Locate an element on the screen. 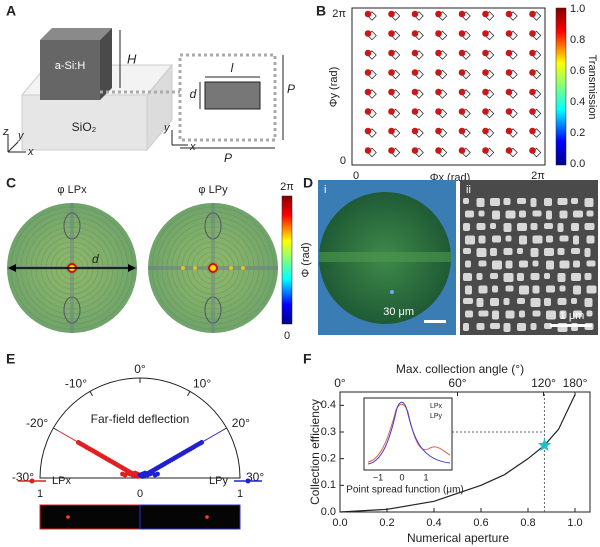 The image size is (600, 547). colorbar-ticks: 1.0 0.8 0.6 0.4 0.2 0.0 is located at coordinates (577, 86).